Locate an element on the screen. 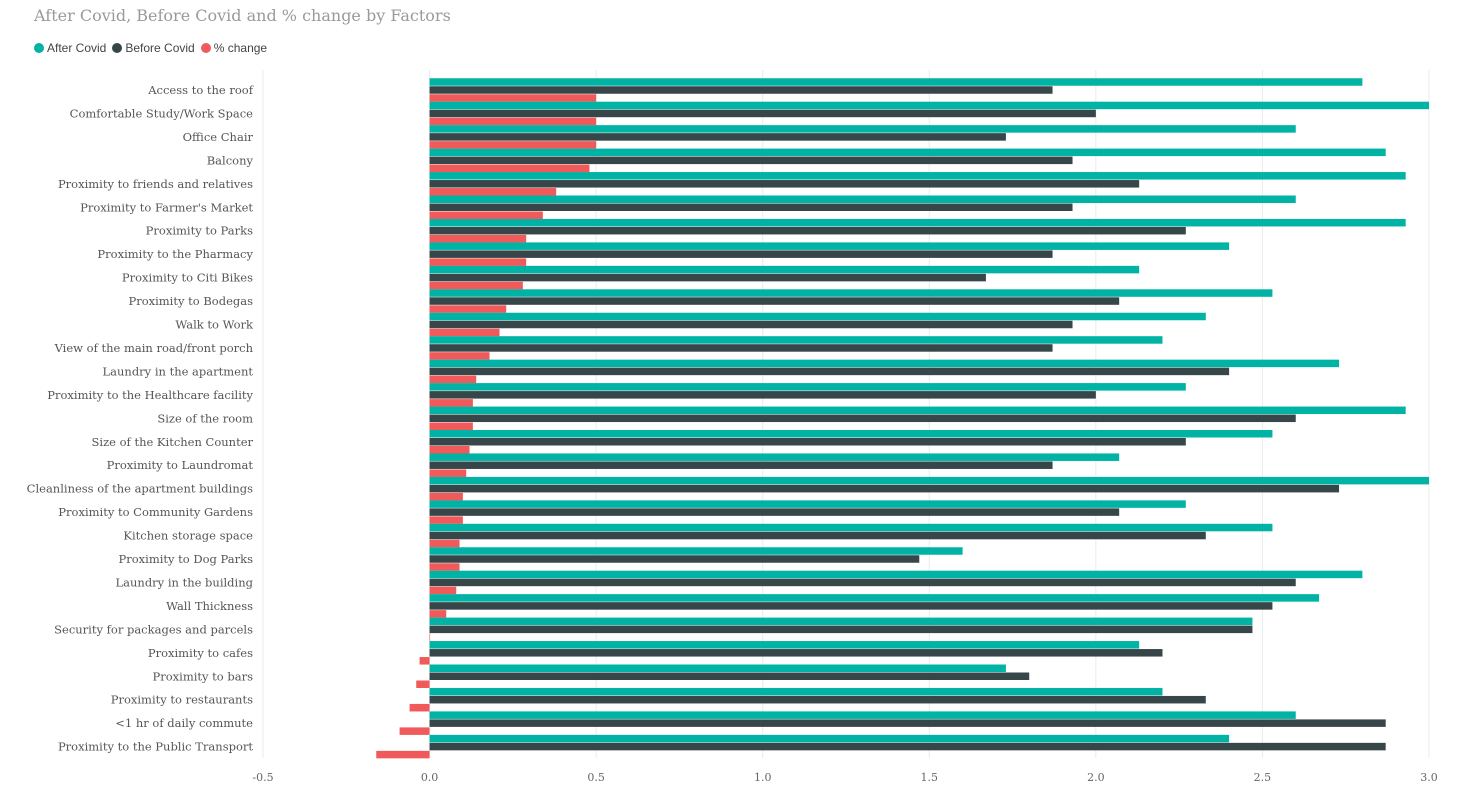  legend-marker-pct-change is located at coordinates (205, 48).